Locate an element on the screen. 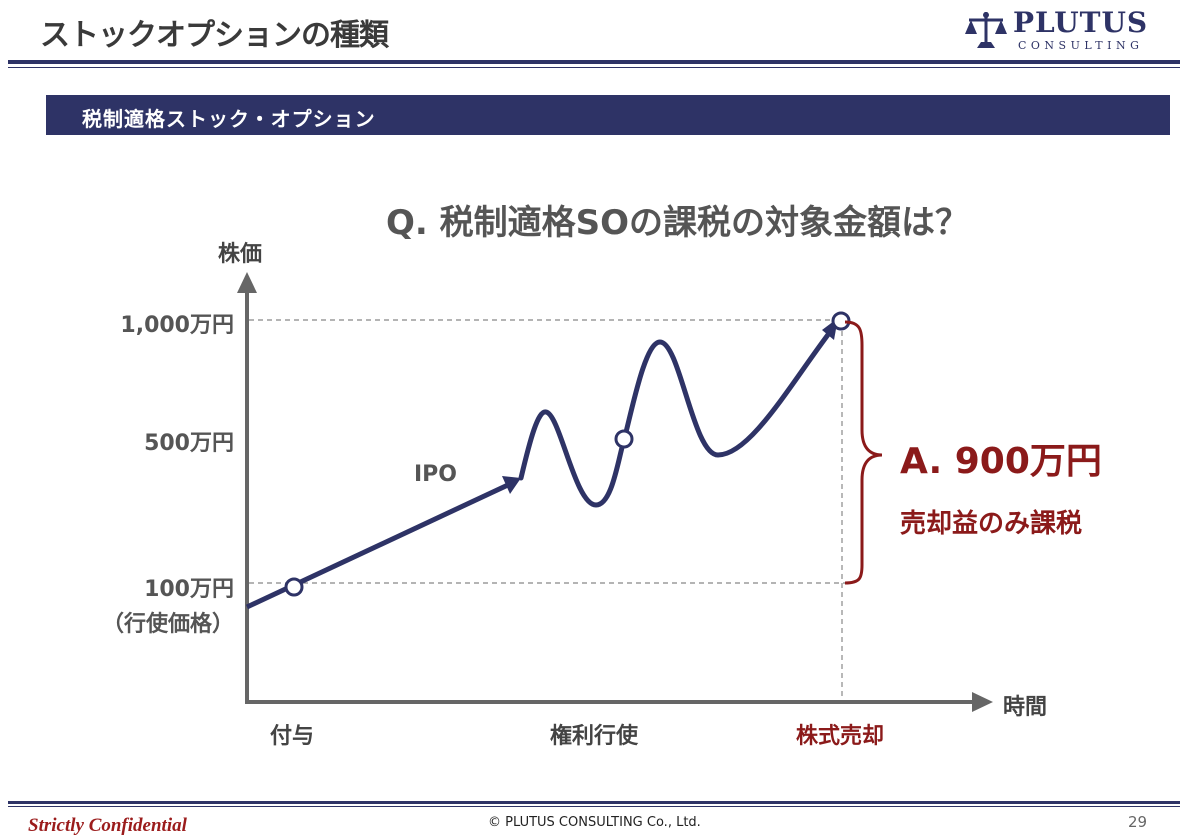 This screenshot has width=1200, height=840. ytick-1000: 1,000万円 is located at coordinates (177, 325).